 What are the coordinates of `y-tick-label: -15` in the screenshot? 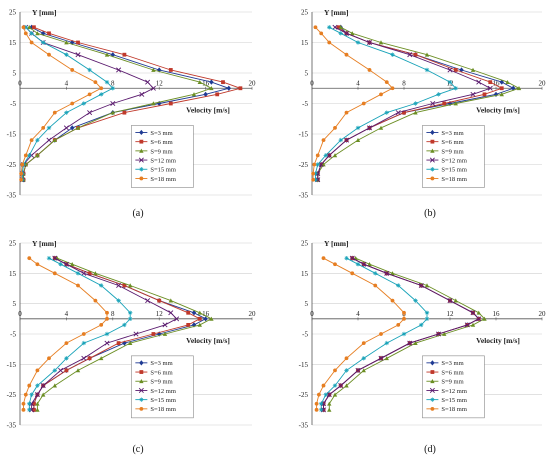 It's located at (304, 135).